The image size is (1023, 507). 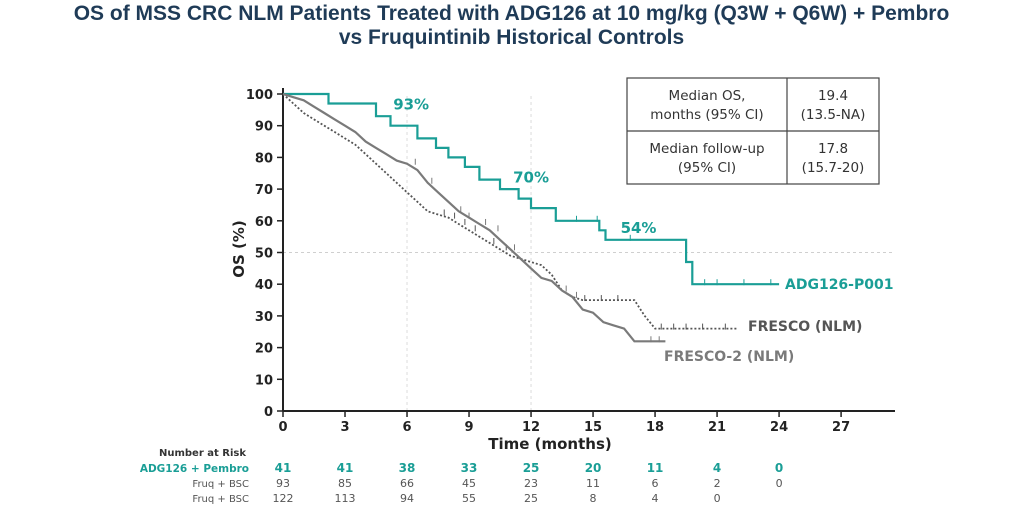 What do you see at coordinates (593, 468) in the screenshot?
I see `risk-value: 20` at bounding box center [593, 468].